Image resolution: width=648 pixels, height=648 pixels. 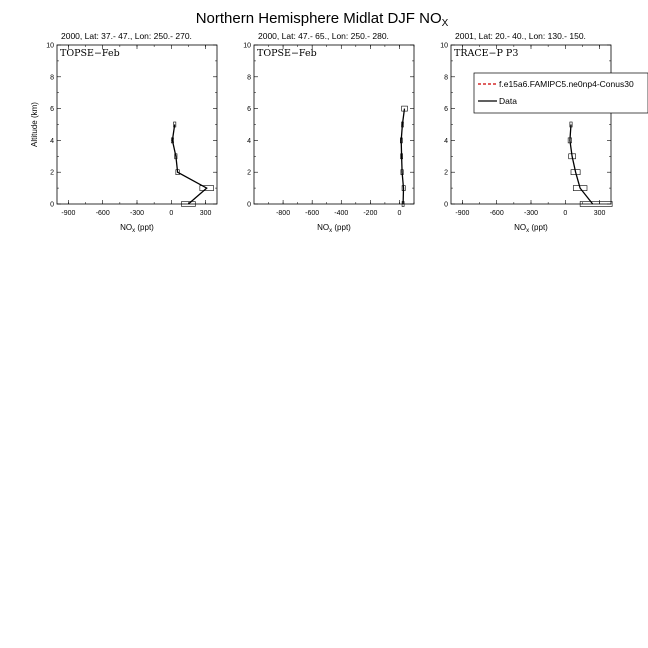 I want to click on figure-title: Northern Hemisphere Midlat DJF NOX, so click(x=322, y=19).